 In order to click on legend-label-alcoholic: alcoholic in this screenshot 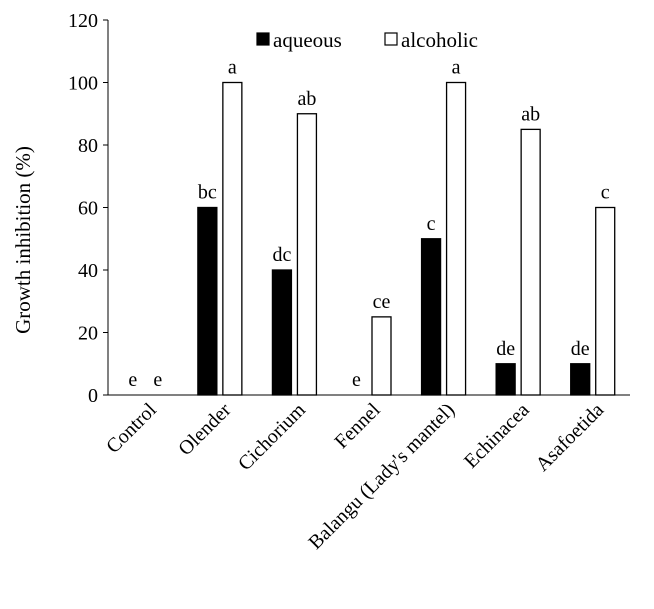, I will do `click(439, 40)`.